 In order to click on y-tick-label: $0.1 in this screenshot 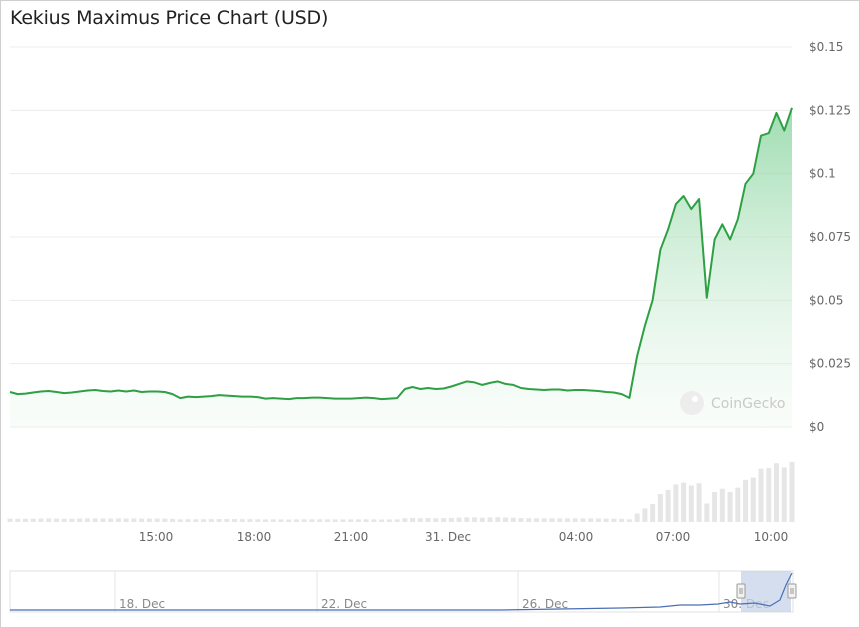, I will do `click(822, 174)`.